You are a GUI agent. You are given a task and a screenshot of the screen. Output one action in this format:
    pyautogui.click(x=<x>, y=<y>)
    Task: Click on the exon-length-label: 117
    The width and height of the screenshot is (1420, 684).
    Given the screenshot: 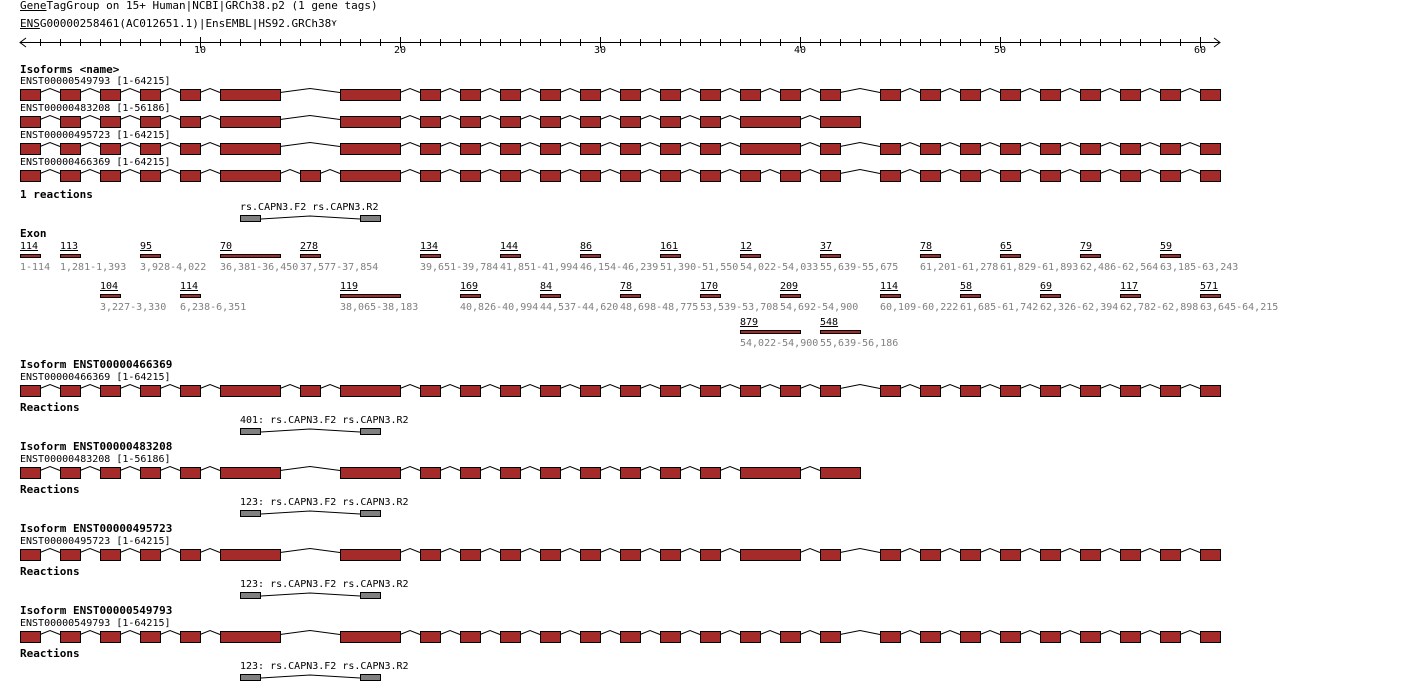 What is the action you would take?
    pyautogui.click(x=1129, y=286)
    